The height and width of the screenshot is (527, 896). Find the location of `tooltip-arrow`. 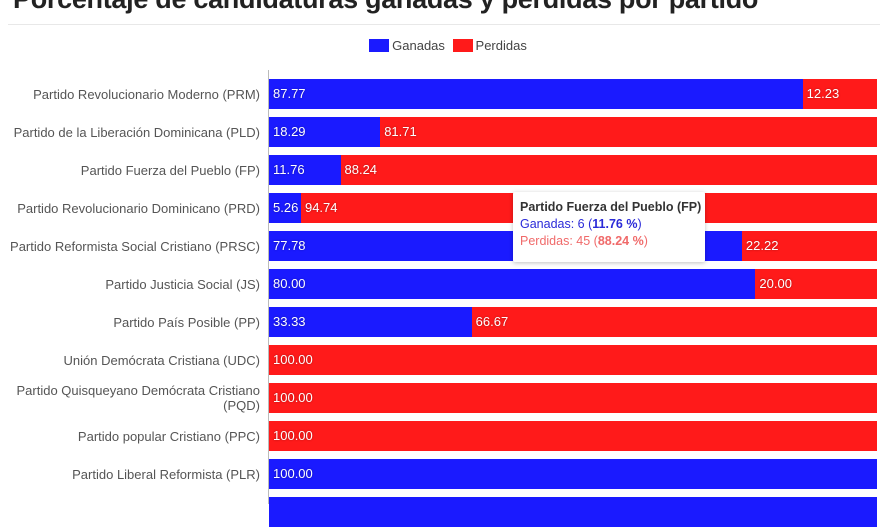

tooltip-arrow is located at coordinates (608, 188).